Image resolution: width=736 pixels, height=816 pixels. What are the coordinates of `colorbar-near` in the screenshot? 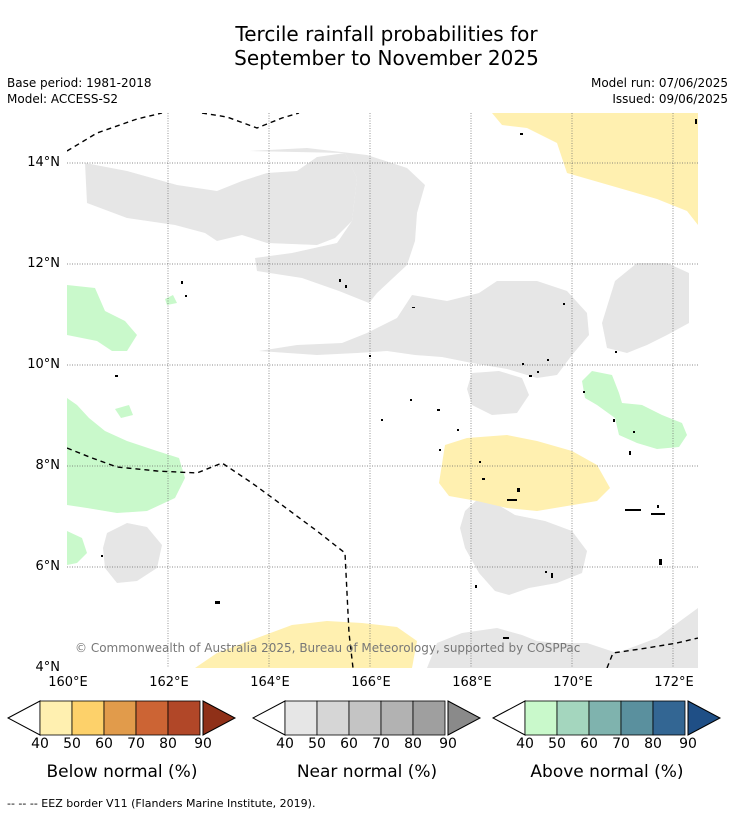 It's located at (367, 718).